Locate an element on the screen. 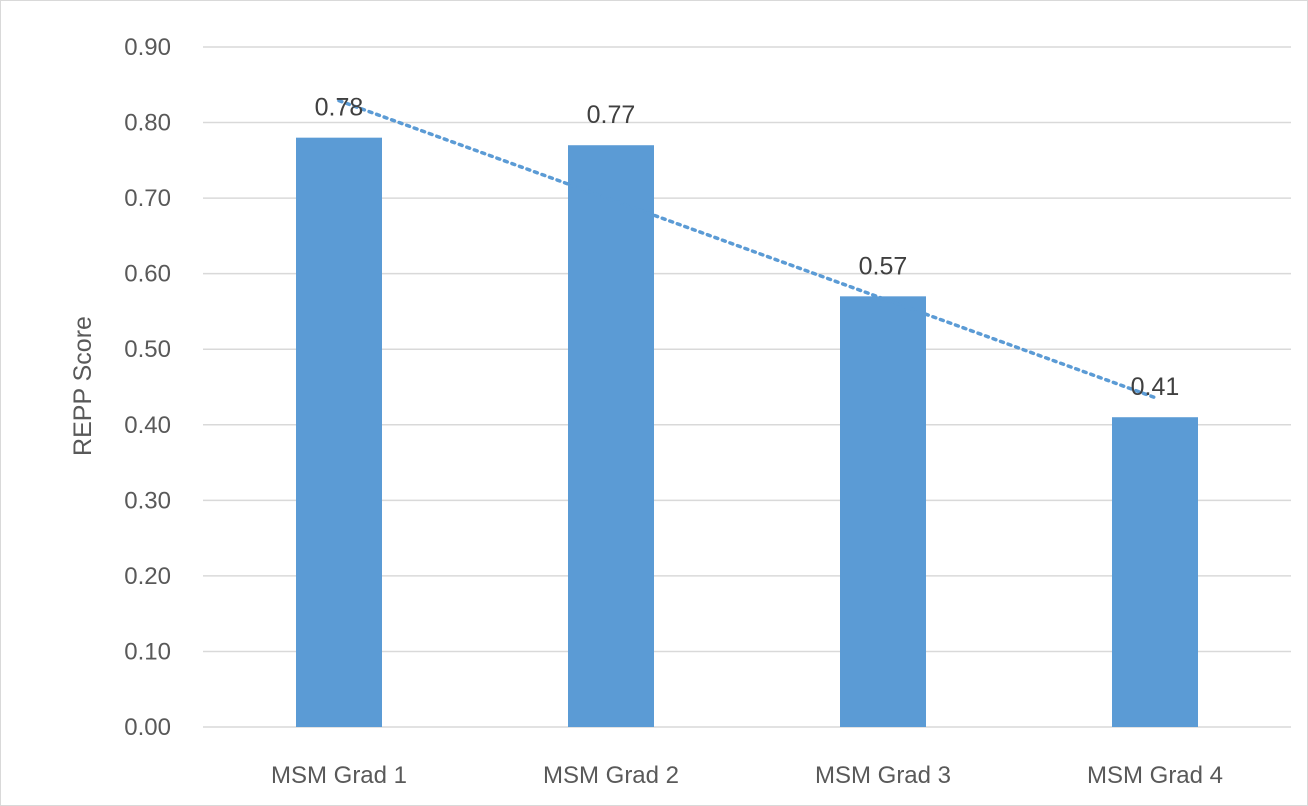 The height and width of the screenshot is (806, 1308). y-tick-label: 0.10 is located at coordinates (147, 651).